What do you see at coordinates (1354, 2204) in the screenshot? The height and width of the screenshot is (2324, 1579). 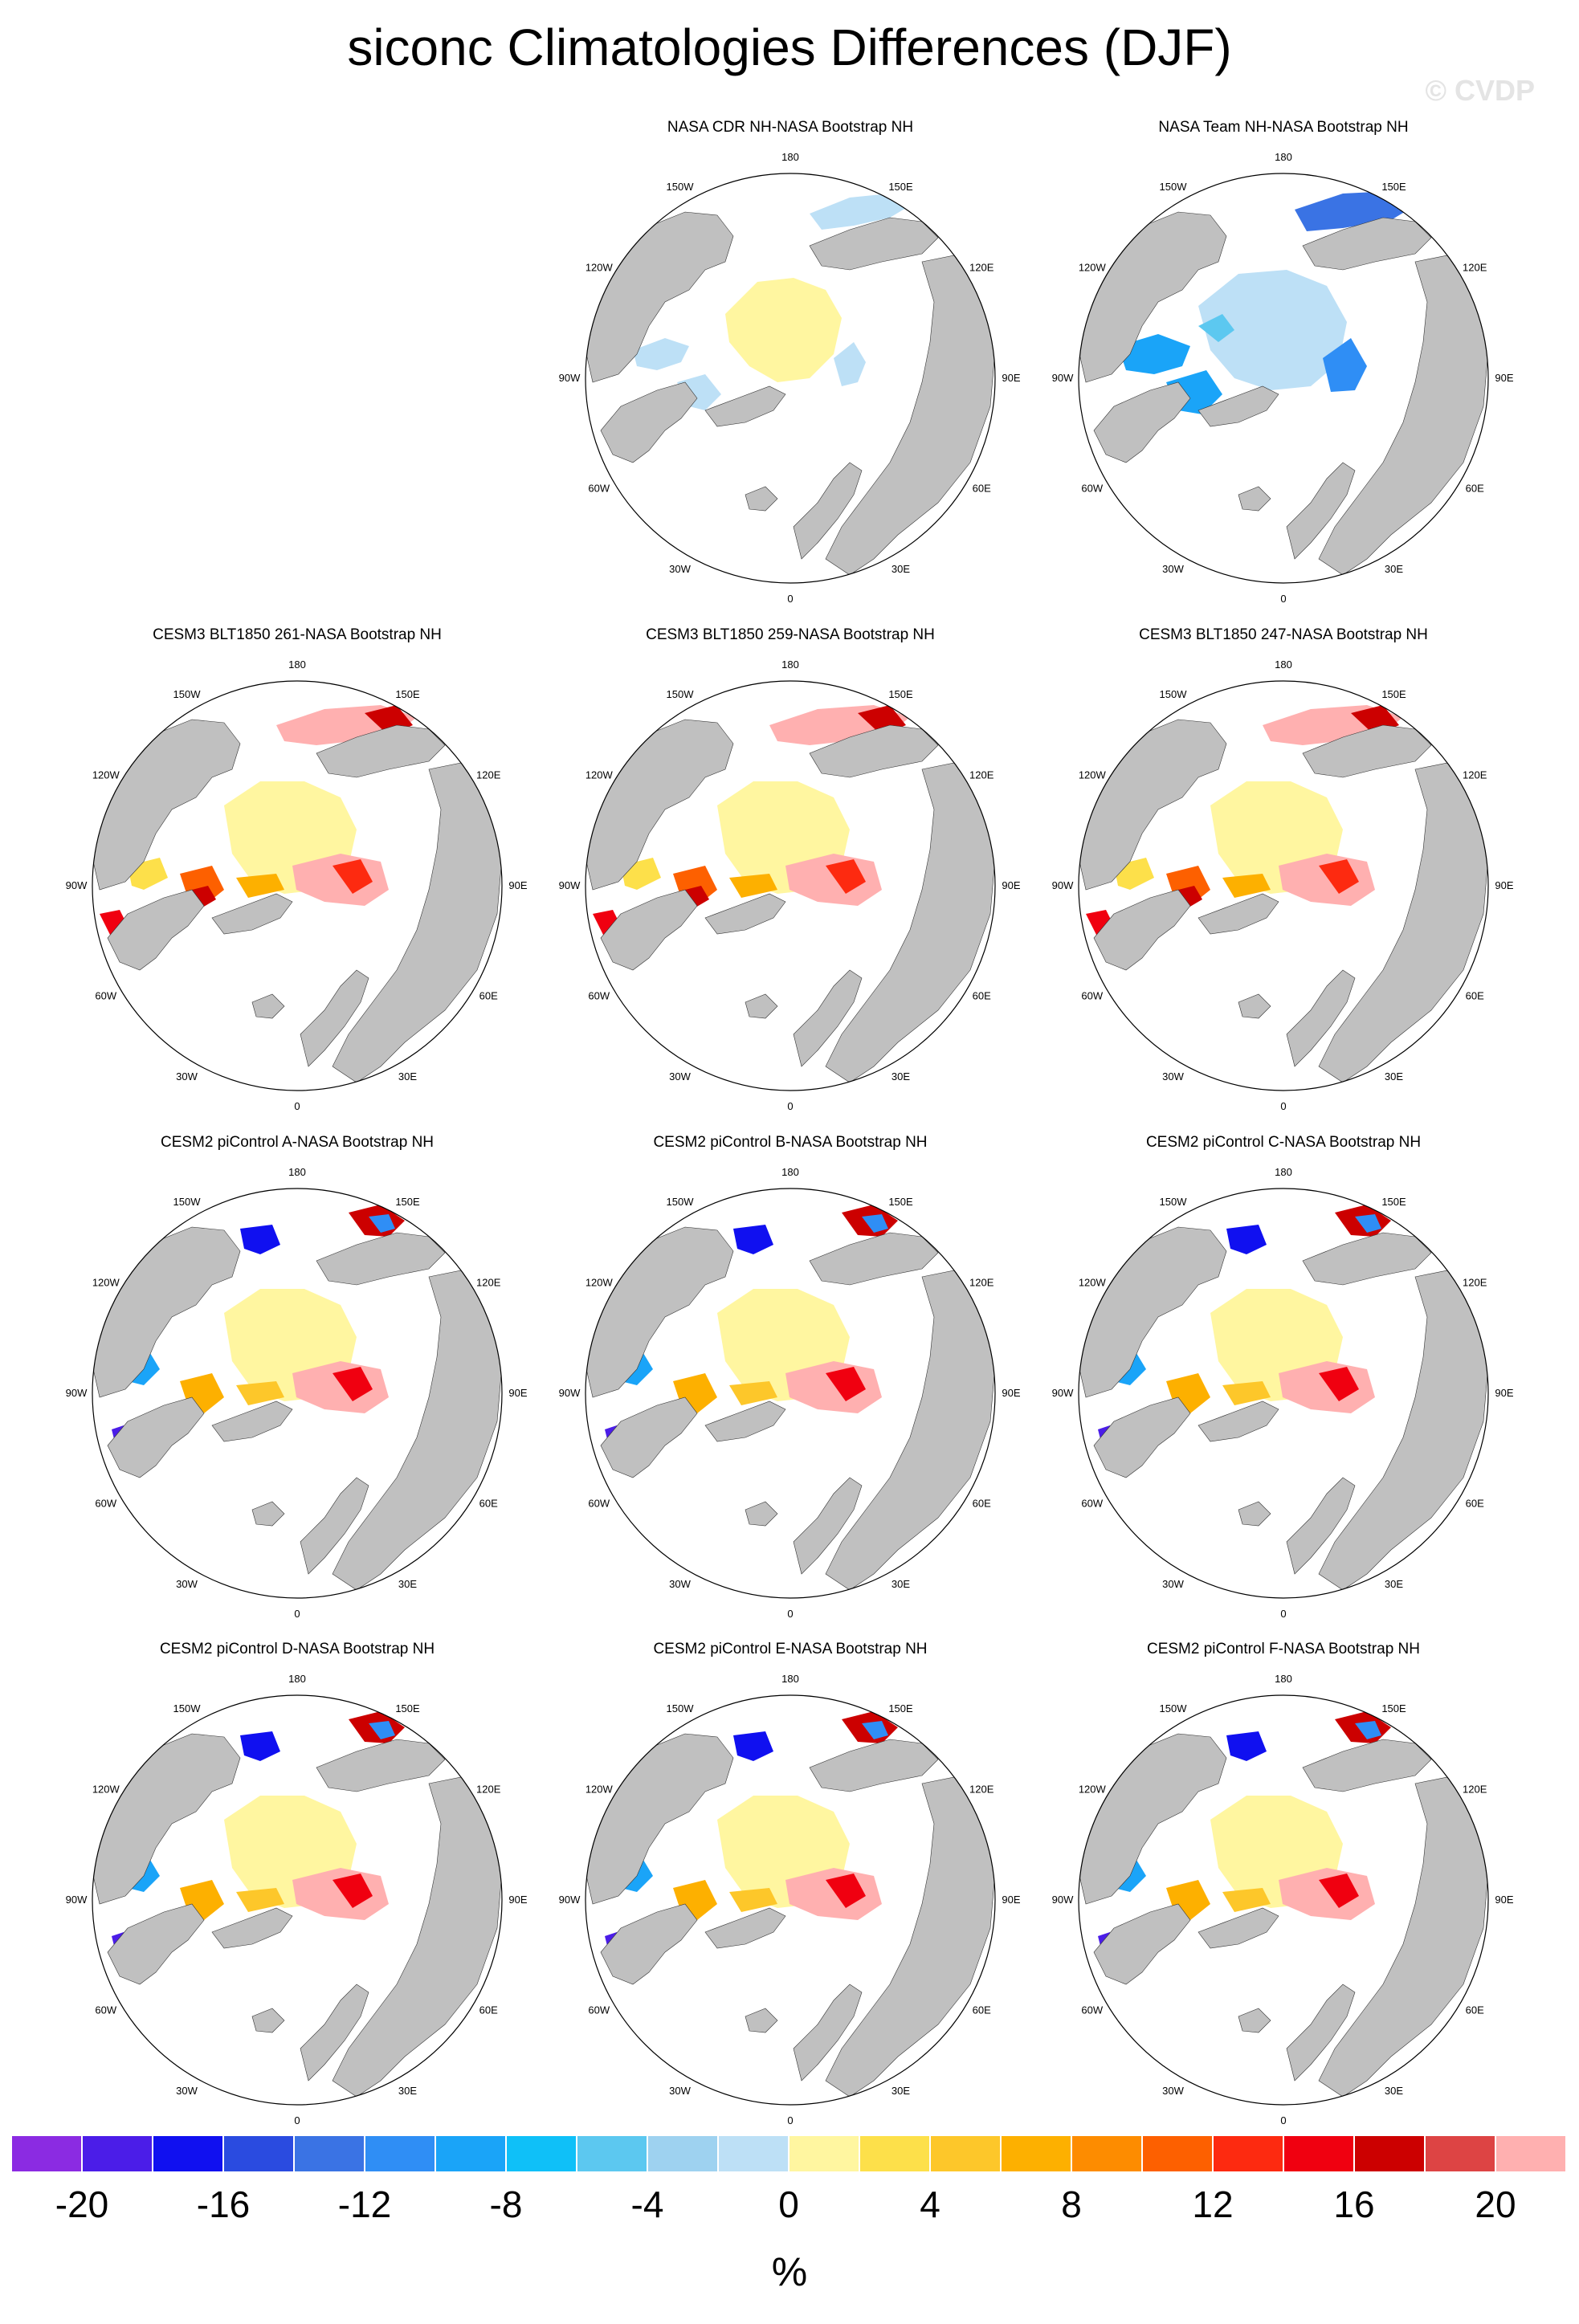 I see `colorbar-tick-label: 16` at bounding box center [1354, 2204].